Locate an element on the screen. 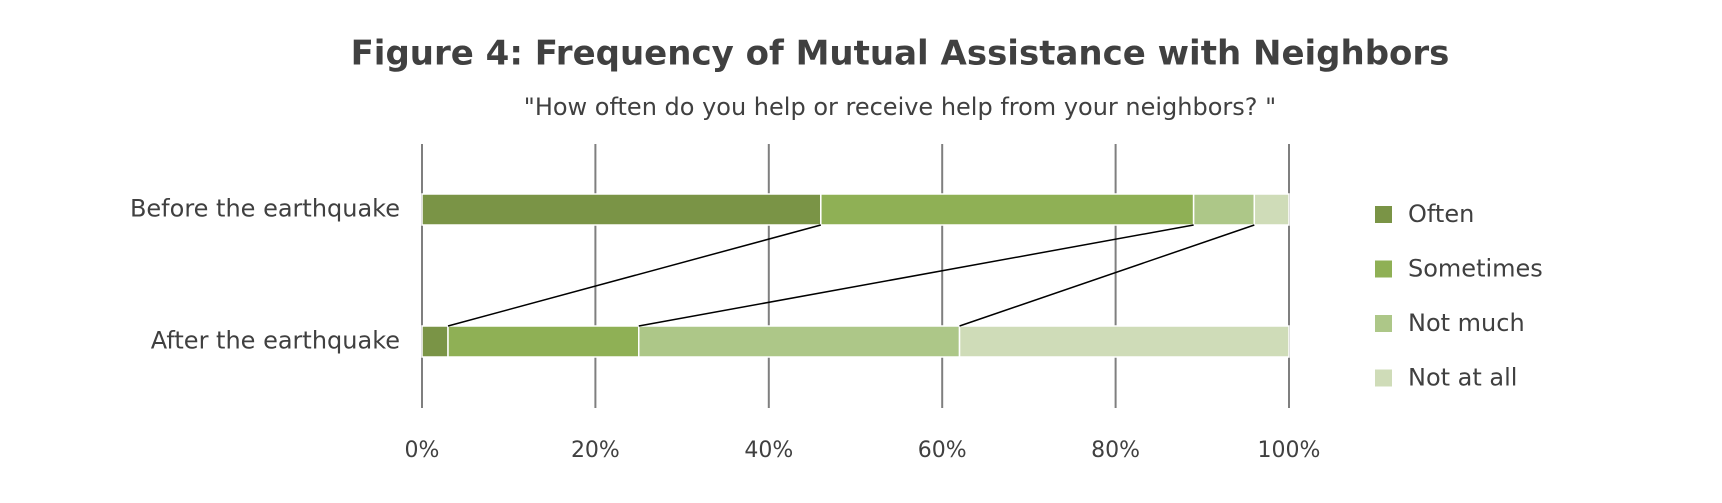 This screenshot has width=1722, height=503. legend-label: Not much is located at coordinates (1466, 323).